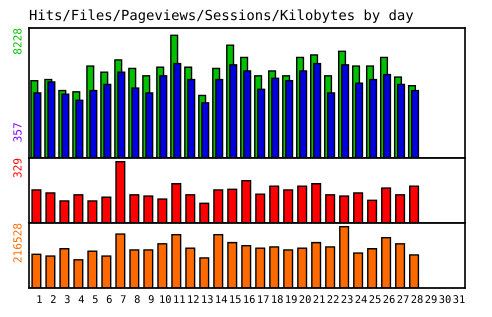 This screenshot has height=317, width=492. Describe the element at coordinates (67, 299) in the screenshot. I see `x-tick-label: 3` at that location.